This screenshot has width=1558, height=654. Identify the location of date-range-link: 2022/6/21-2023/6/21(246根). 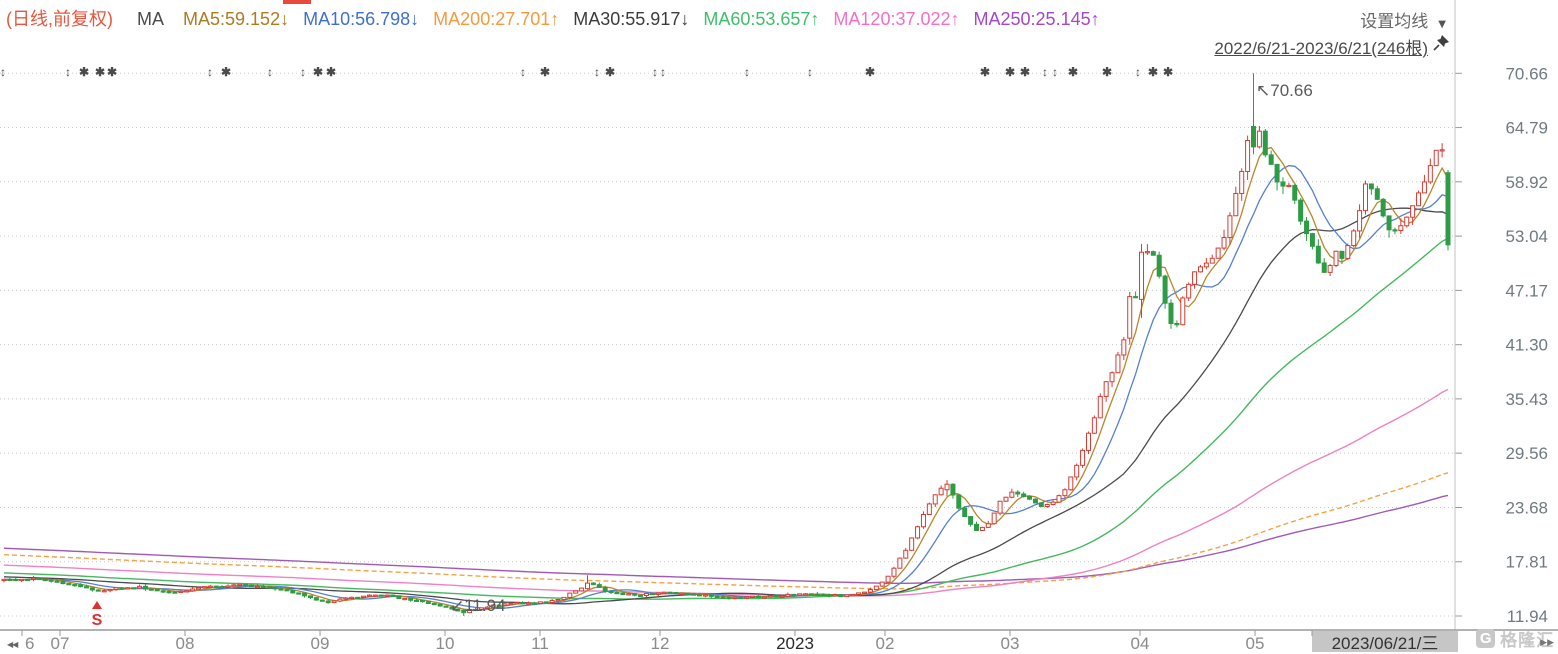
(1321, 48).